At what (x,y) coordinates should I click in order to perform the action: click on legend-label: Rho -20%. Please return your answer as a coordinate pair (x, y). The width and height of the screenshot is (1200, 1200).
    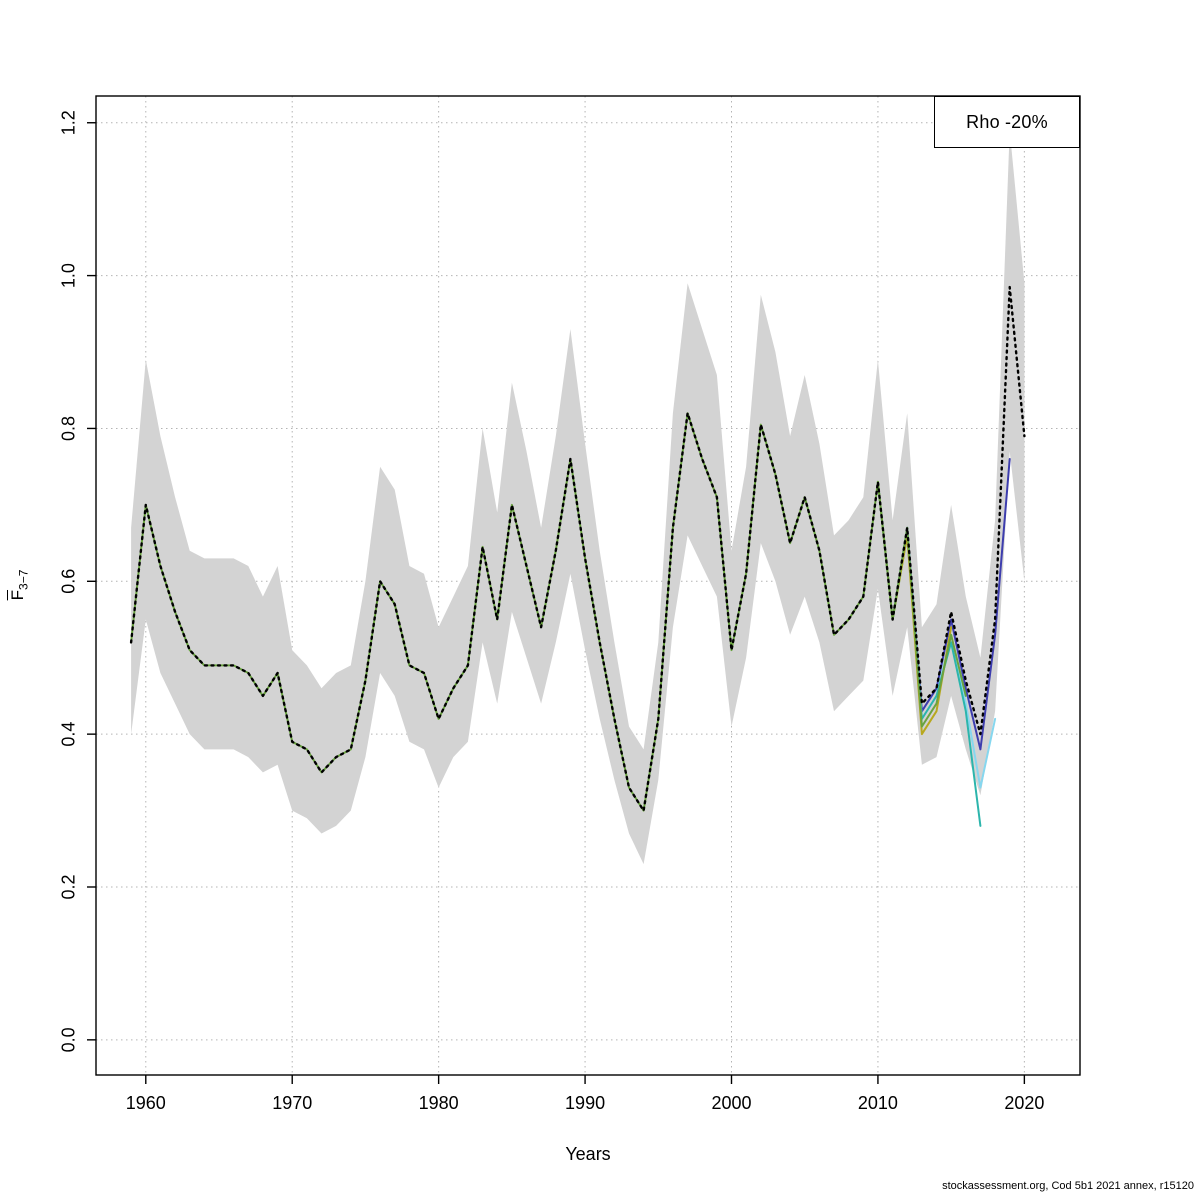
    Looking at the image, I should click on (1007, 121).